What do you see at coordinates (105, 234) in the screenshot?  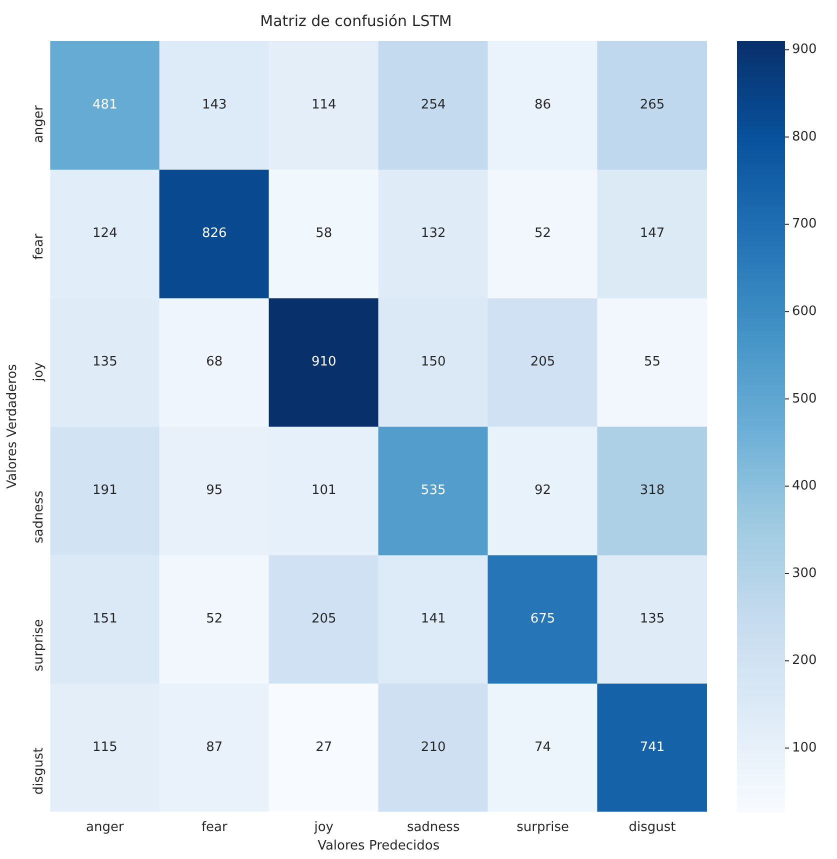 I see `data-label: 124` at bounding box center [105, 234].